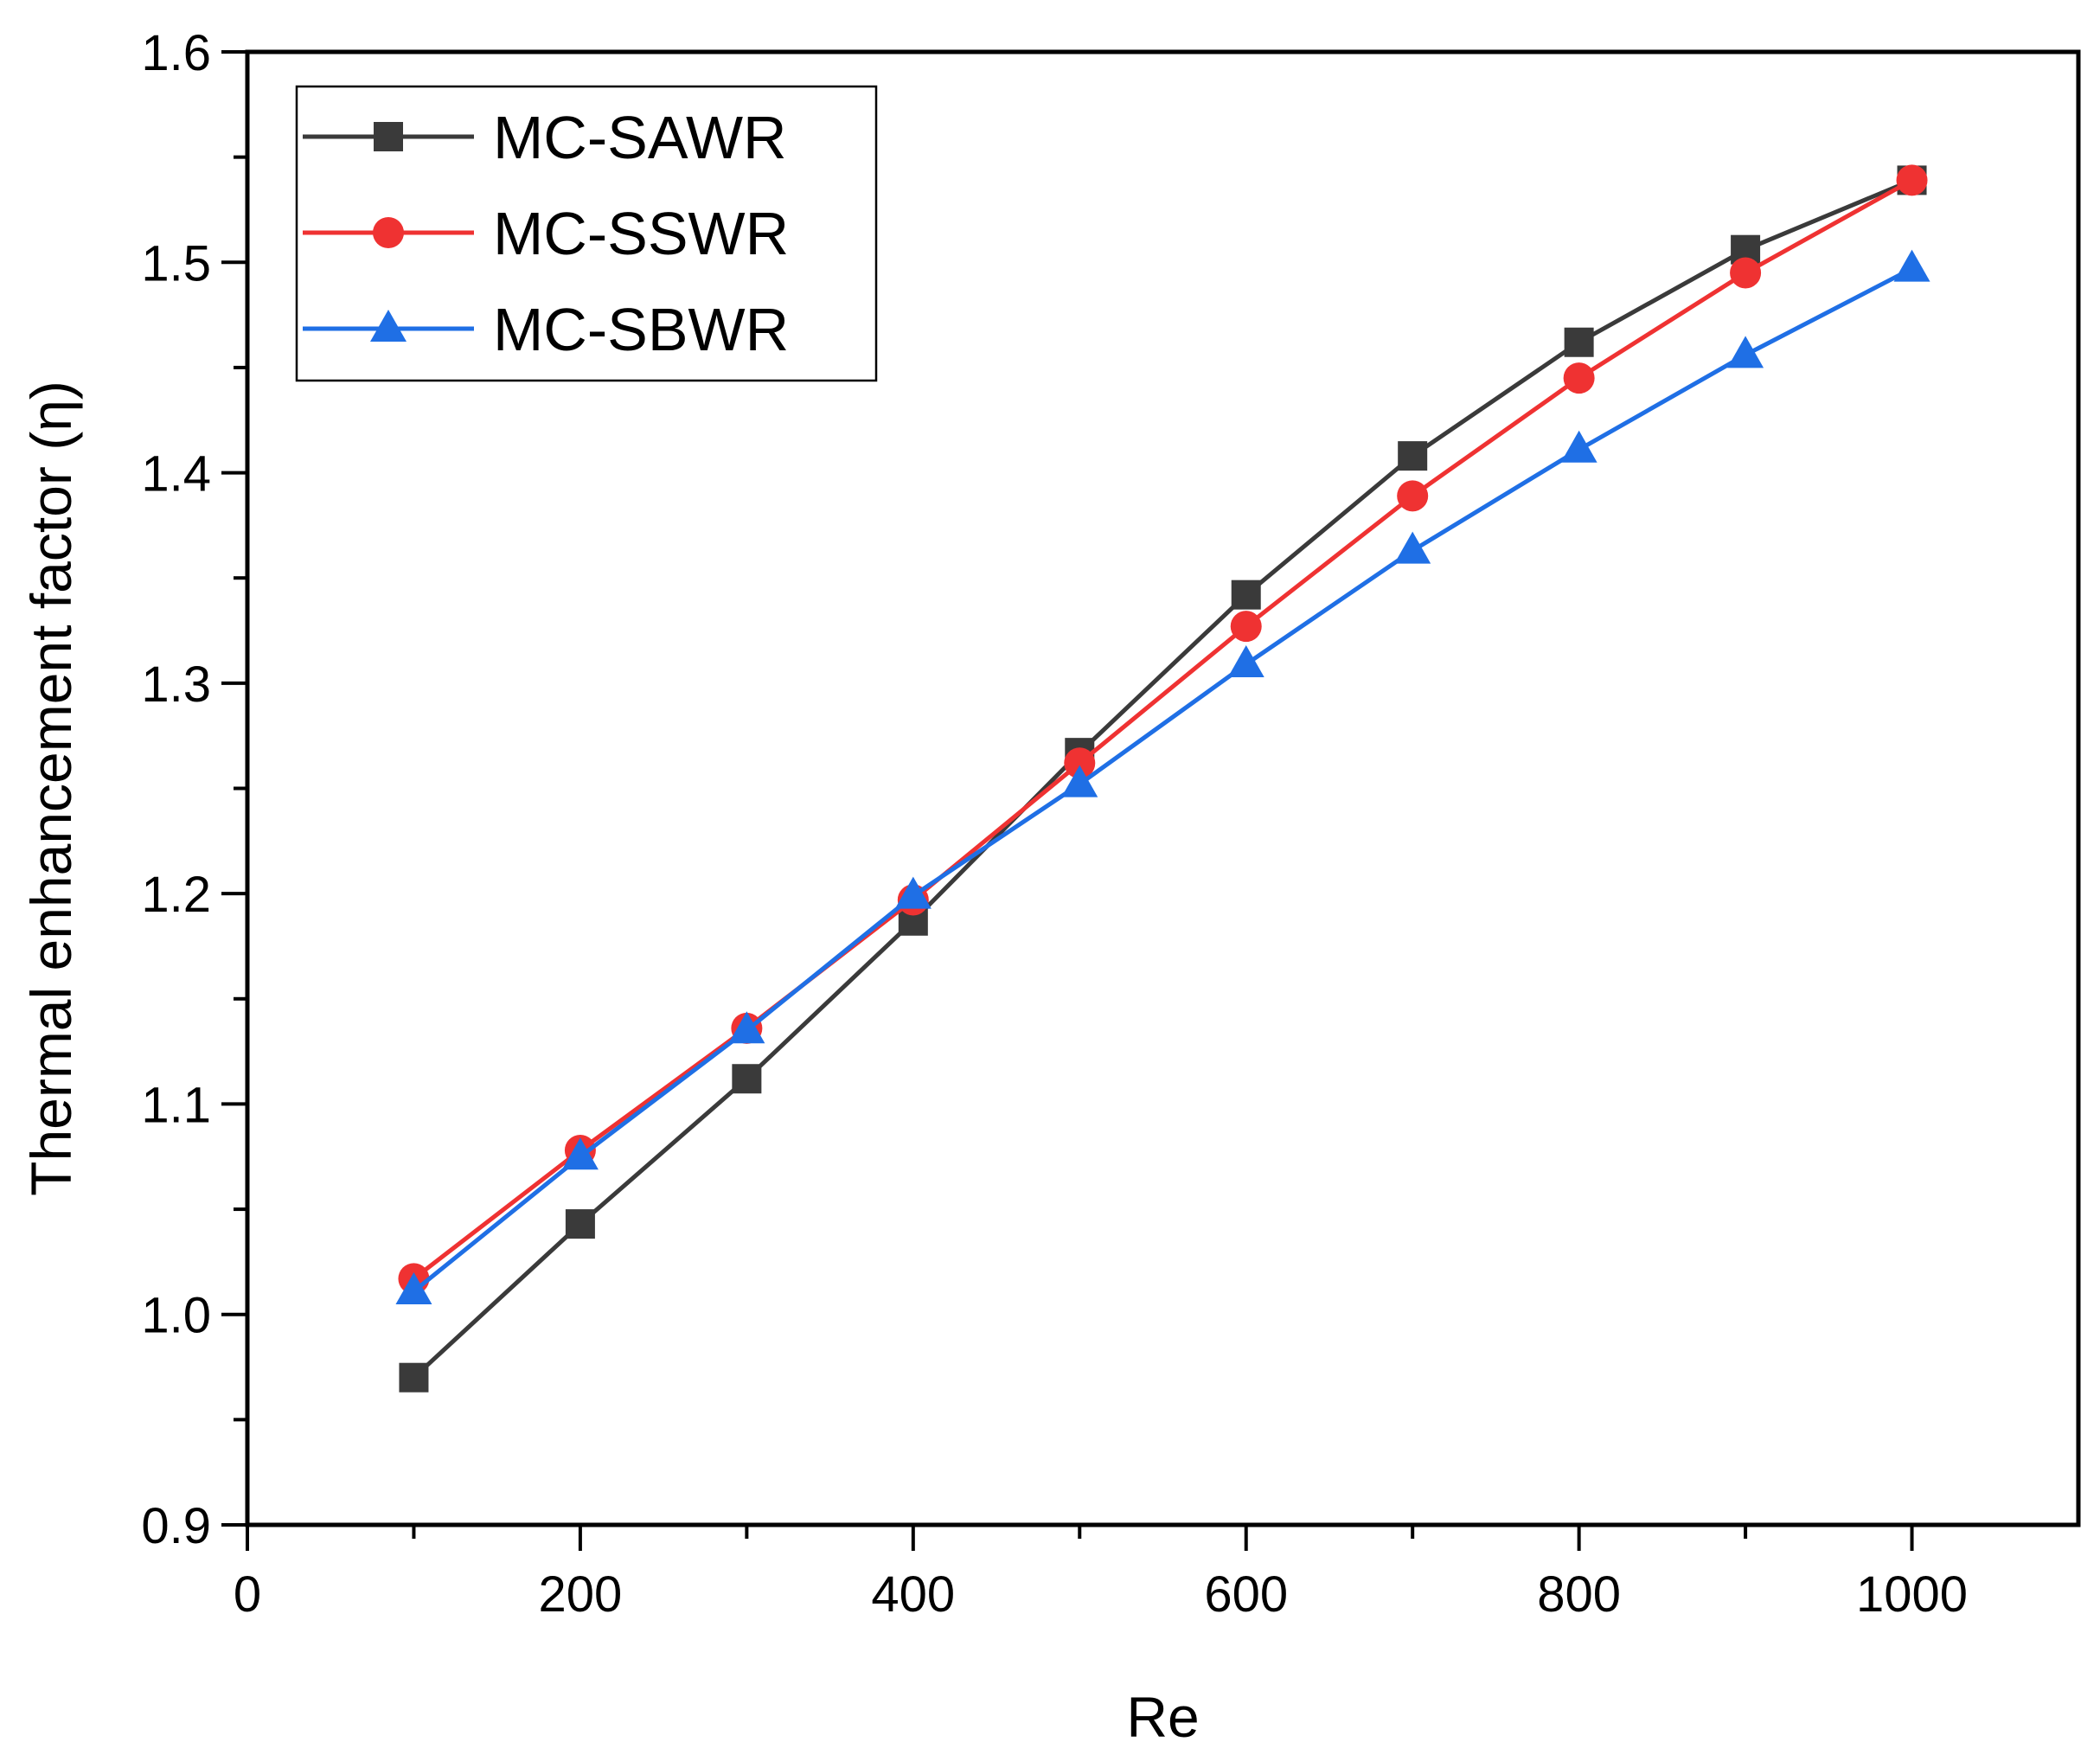  What do you see at coordinates (1162, 1717) in the screenshot?
I see `x-axis-title: Re` at bounding box center [1162, 1717].